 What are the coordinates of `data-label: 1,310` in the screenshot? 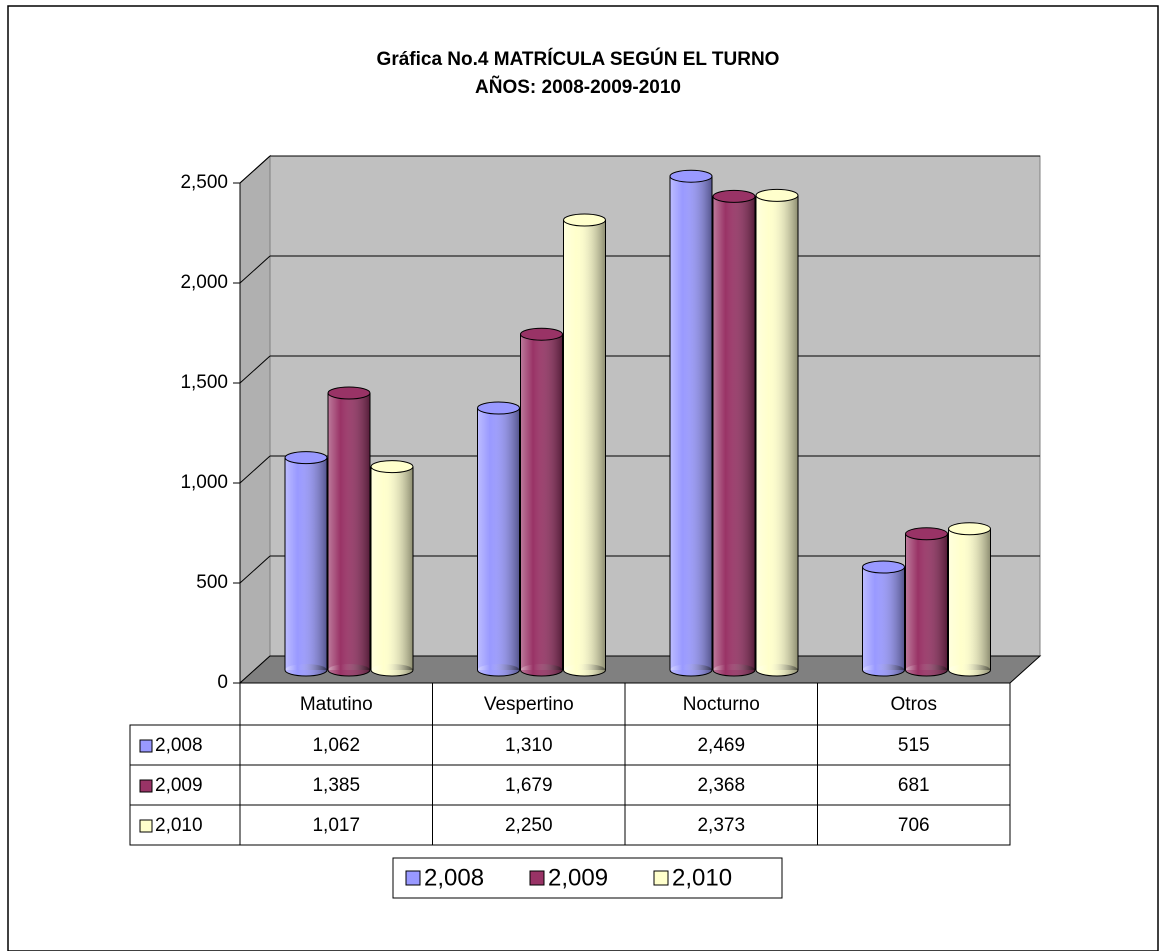 It's located at (529, 745).